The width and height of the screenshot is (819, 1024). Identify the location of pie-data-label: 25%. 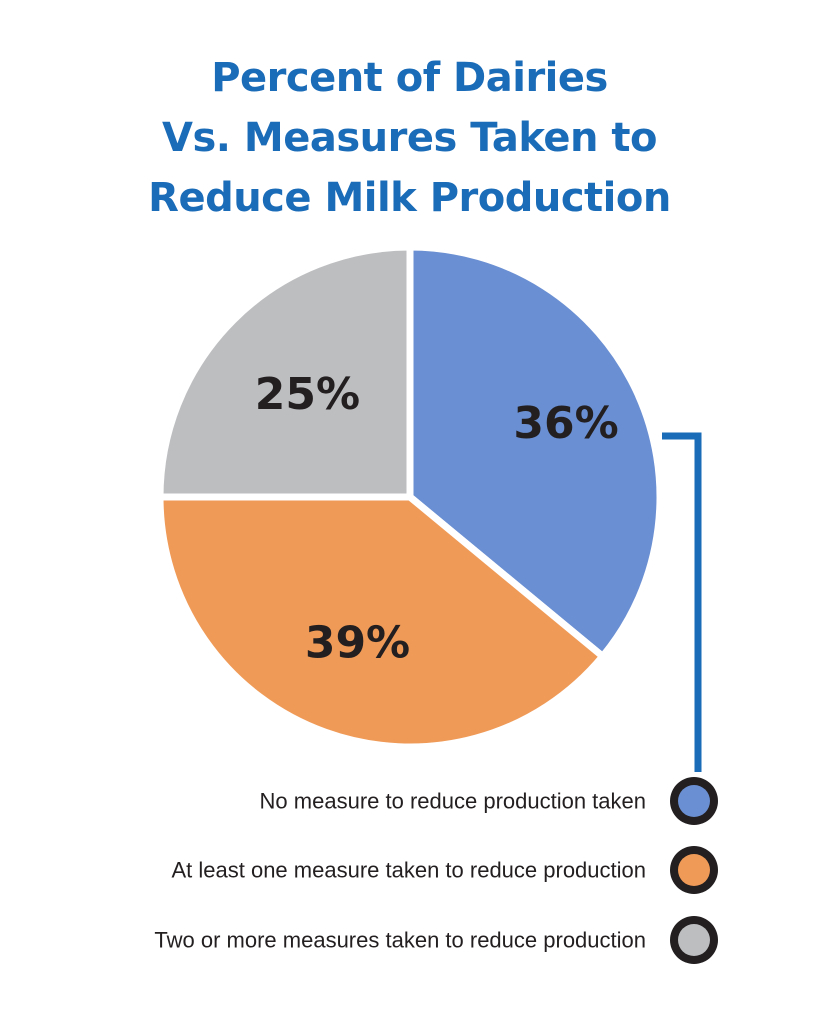
(307, 394).